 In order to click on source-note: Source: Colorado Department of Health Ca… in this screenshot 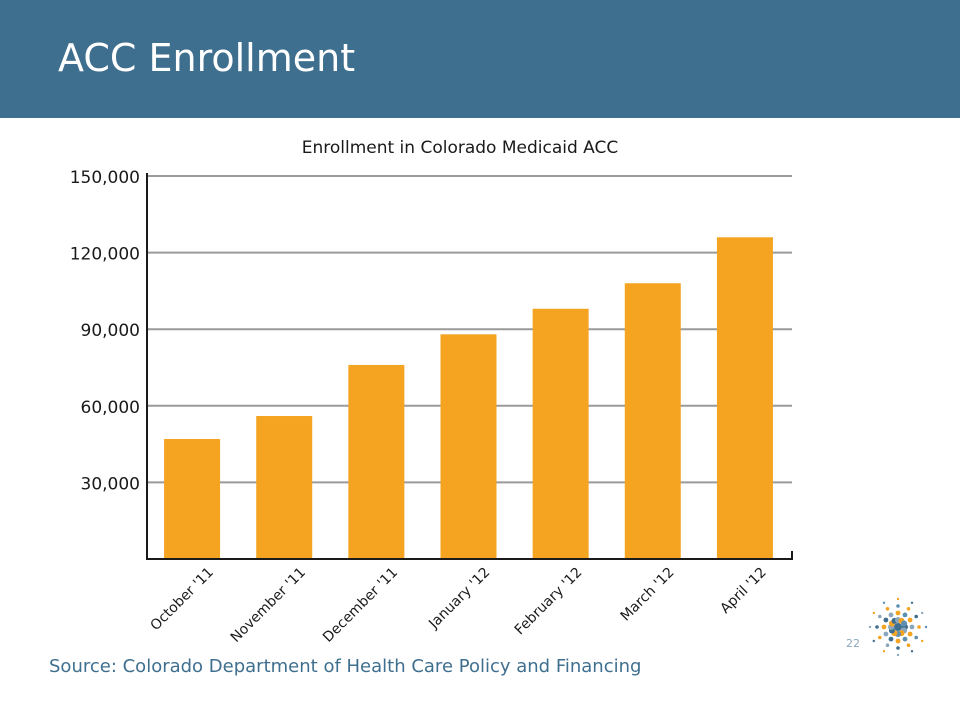, I will do `click(345, 666)`.